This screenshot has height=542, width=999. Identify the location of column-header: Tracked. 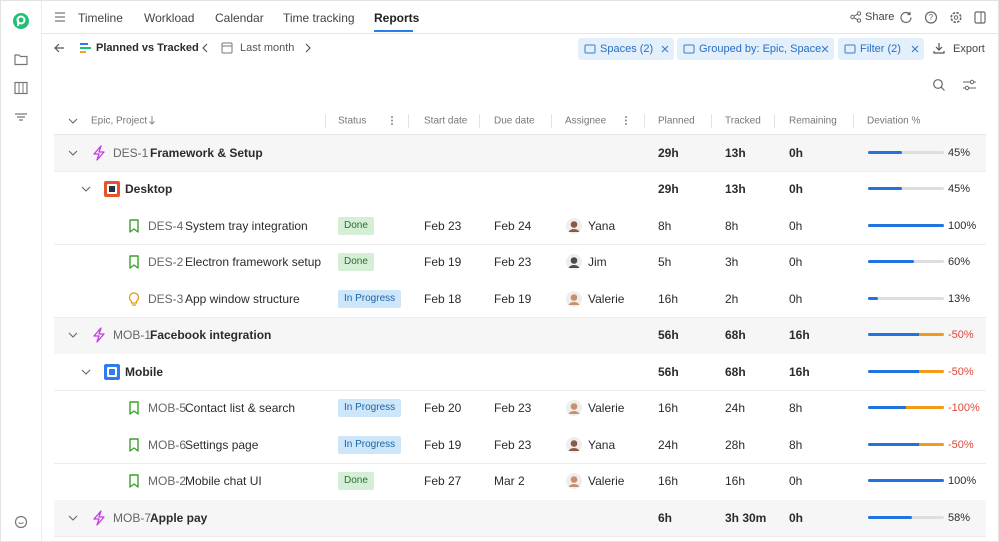
(743, 121).